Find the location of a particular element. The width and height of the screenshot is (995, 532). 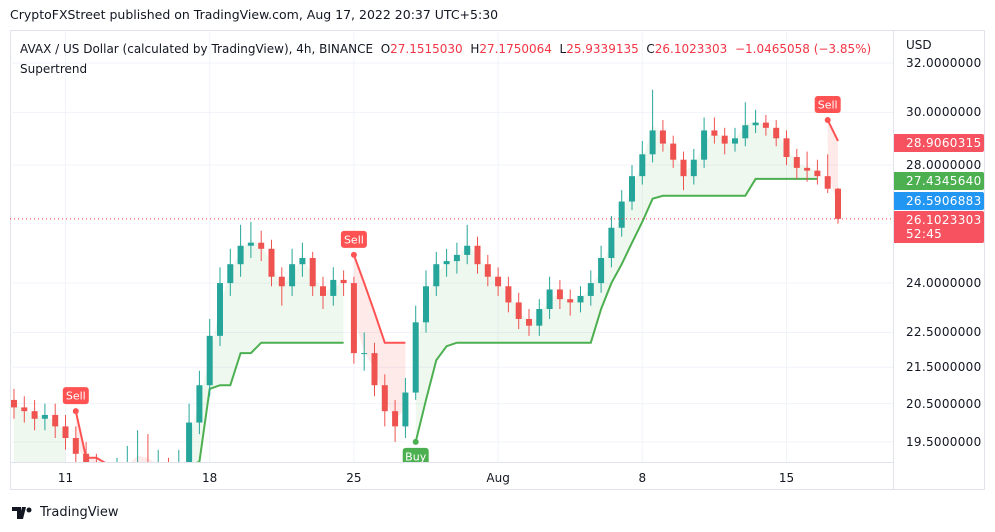

price-badge: 26.1023303 52:45 is located at coordinates (939, 227).